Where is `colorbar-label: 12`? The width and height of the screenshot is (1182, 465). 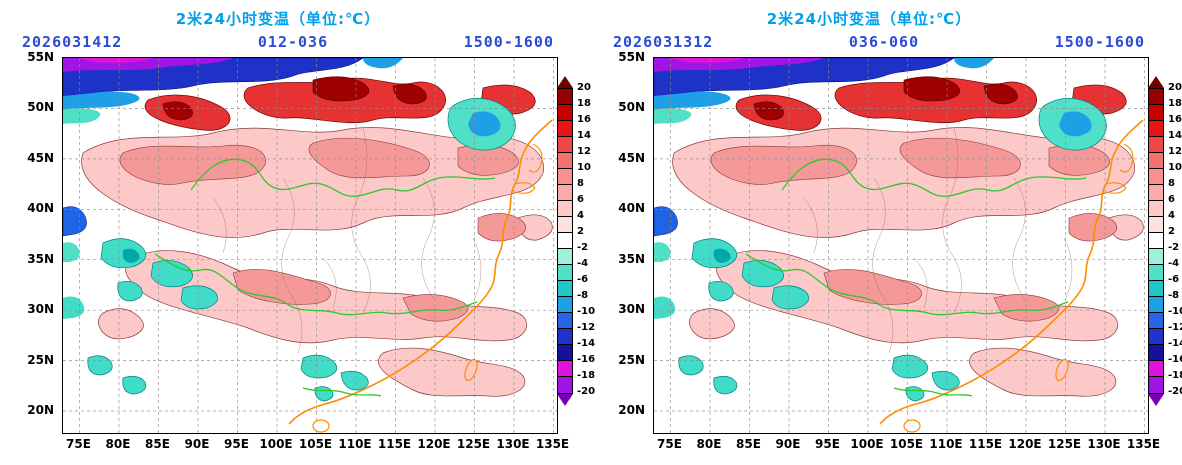
colorbar-label: 12 is located at coordinates (584, 151).